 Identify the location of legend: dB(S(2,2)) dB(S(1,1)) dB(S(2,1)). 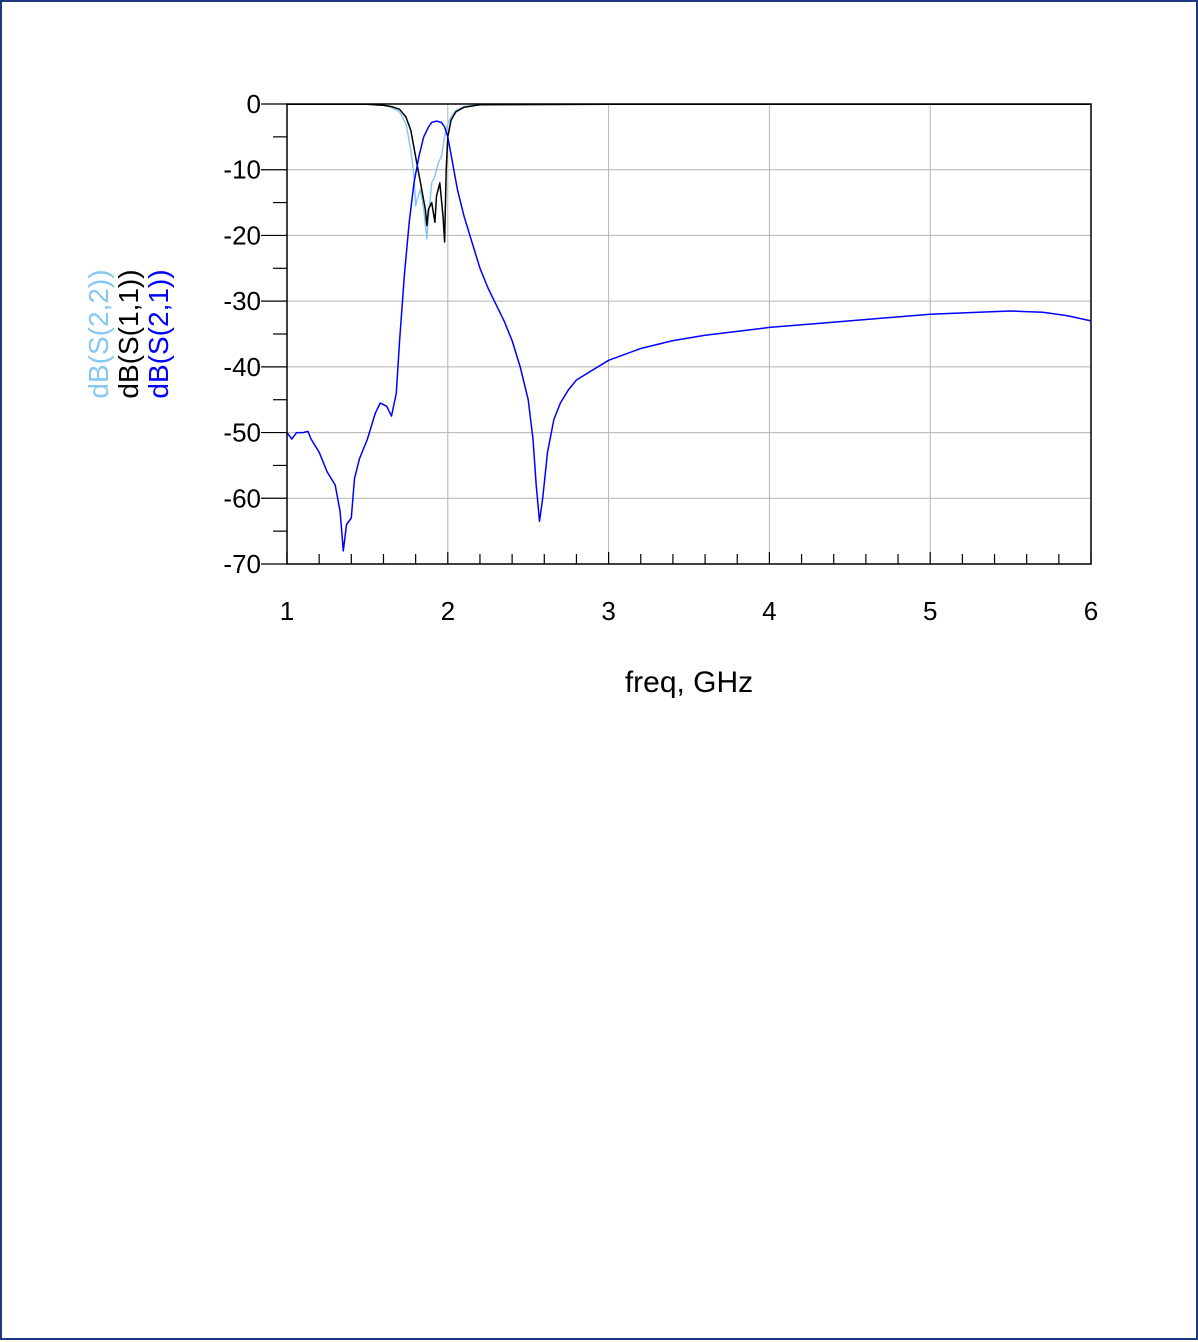
(128, 333).